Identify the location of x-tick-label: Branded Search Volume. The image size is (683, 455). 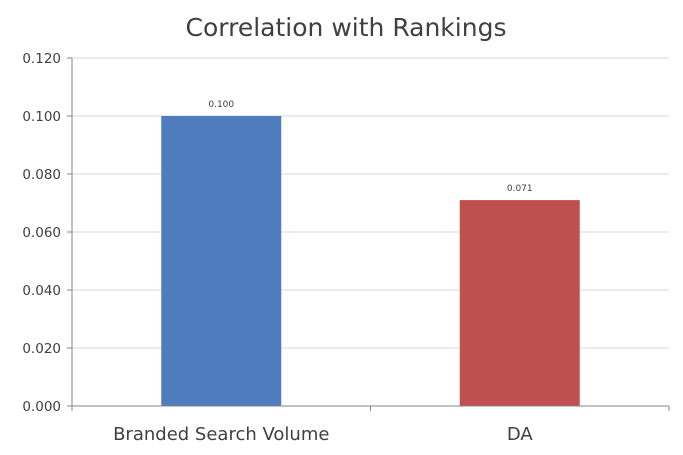
(221, 434).